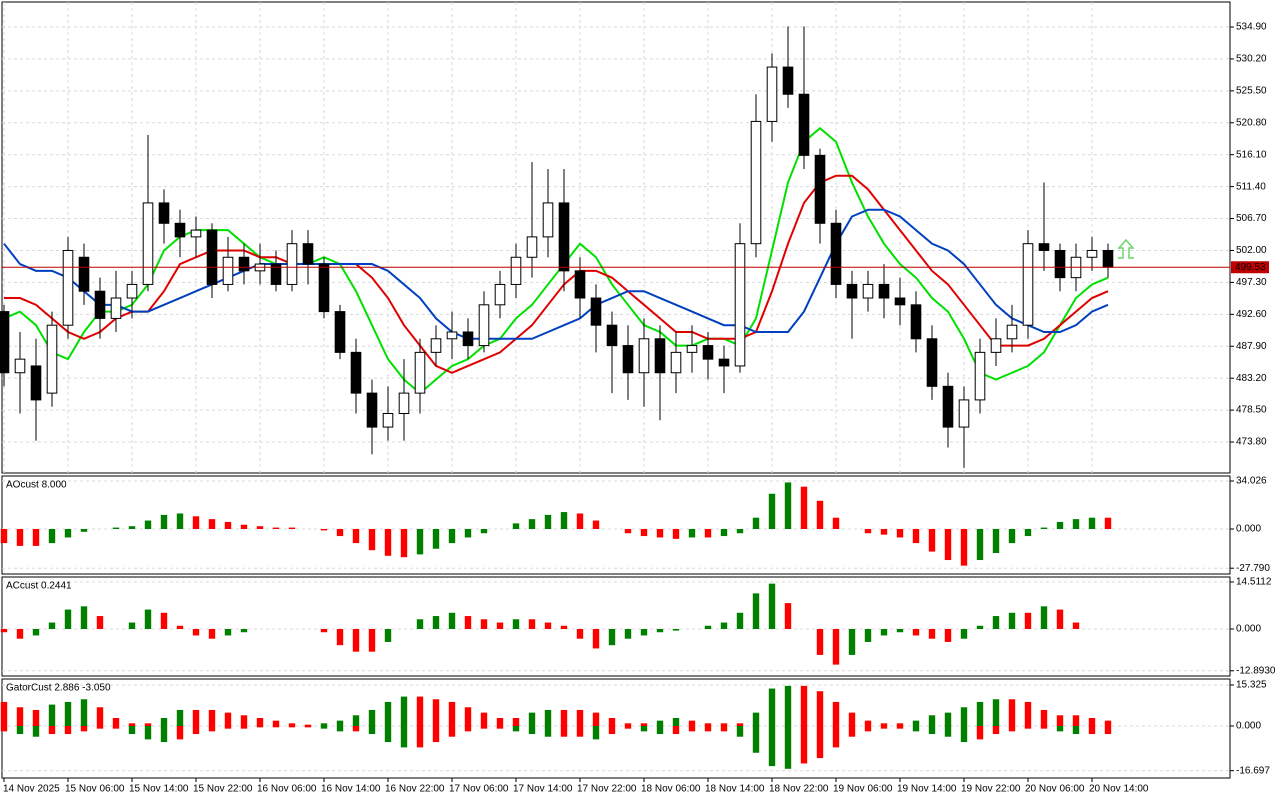  Describe the element at coordinates (1251, 410) in the screenshot. I see `y-tick-label: 478.50` at that location.